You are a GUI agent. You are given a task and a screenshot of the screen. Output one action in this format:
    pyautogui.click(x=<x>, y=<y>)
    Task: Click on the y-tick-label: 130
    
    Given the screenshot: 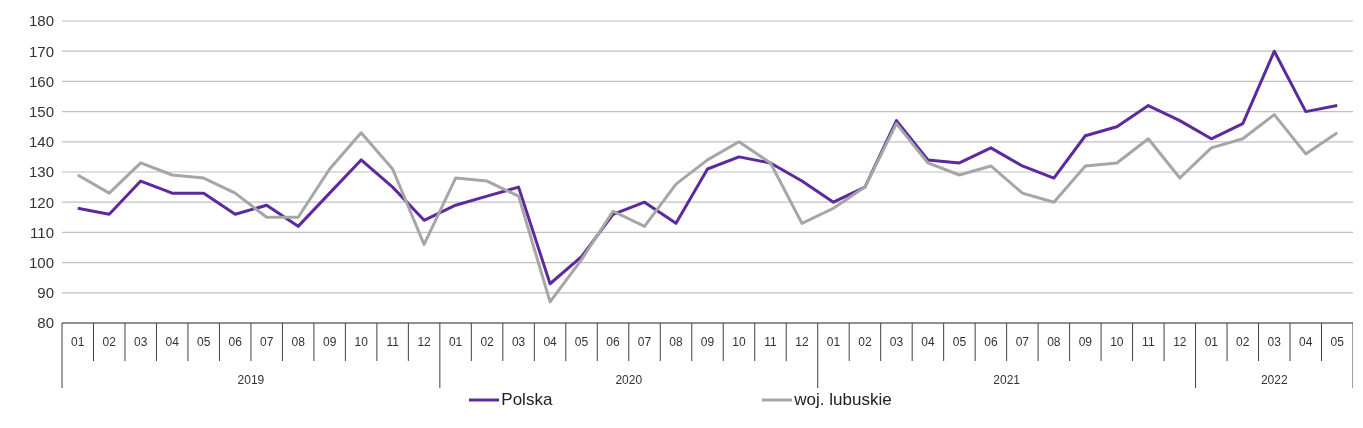 What is the action you would take?
    pyautogui.click(x=41, y=172)
    